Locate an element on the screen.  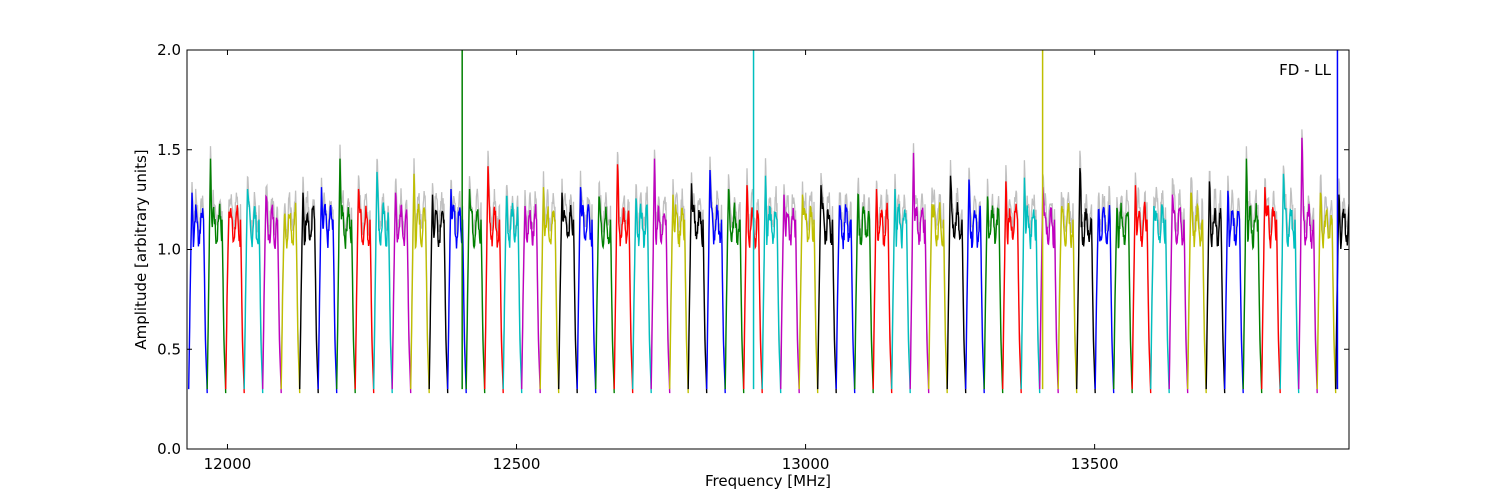
x-axis-label: Frequency [MHz] is located at coordinates (768, 481).